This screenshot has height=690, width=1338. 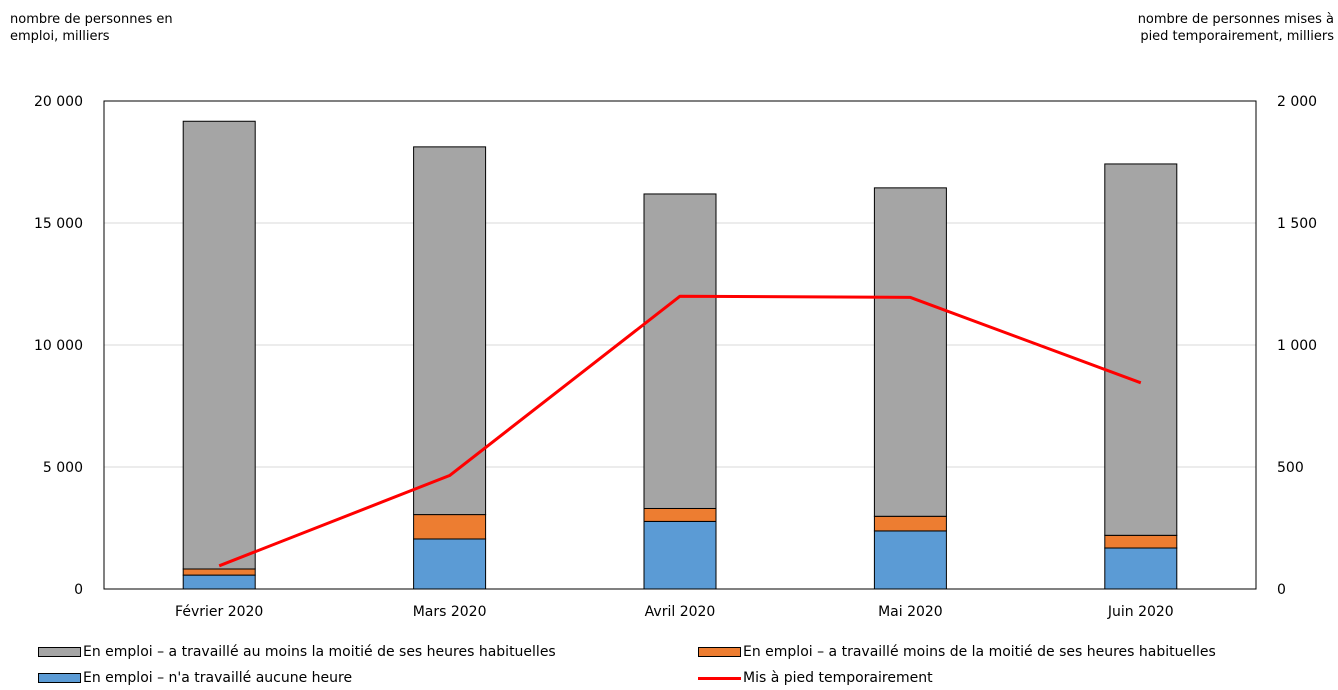 I want to click on legend-item-worked-no-hours: En emploi – n'a travaillé aucune heure, so click(x=195, y=678).